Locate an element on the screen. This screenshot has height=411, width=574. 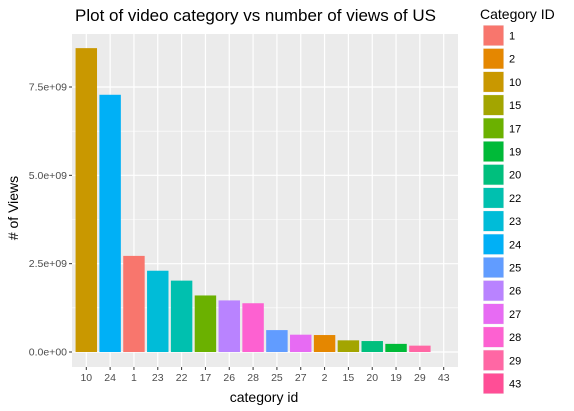
x-axis: 10 24 1 23 22 17 26 28 25 27 2 15 20 19 29 43 is located at coordinates (265, 375).